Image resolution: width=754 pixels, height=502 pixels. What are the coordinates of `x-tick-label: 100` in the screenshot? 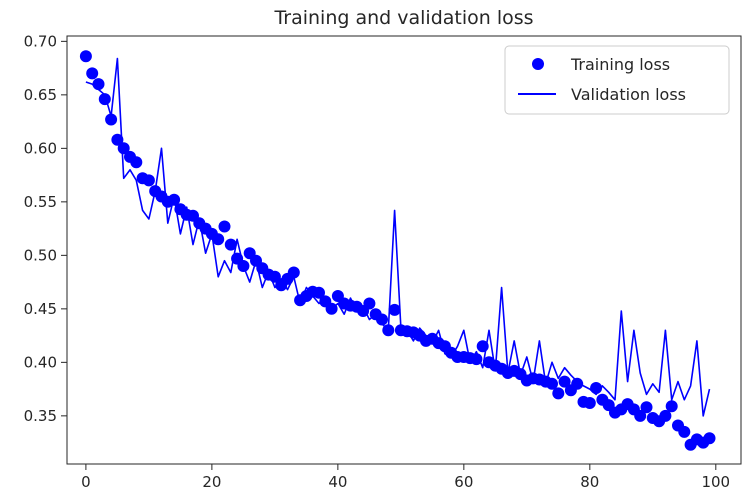 It's located at (715, 482).